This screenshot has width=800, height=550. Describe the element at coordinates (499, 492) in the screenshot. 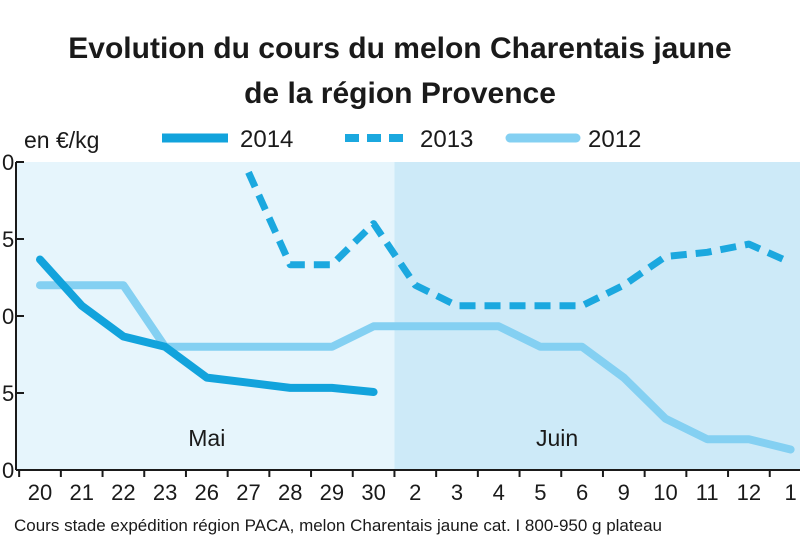

I see `x-tick-label: 4` at that location.